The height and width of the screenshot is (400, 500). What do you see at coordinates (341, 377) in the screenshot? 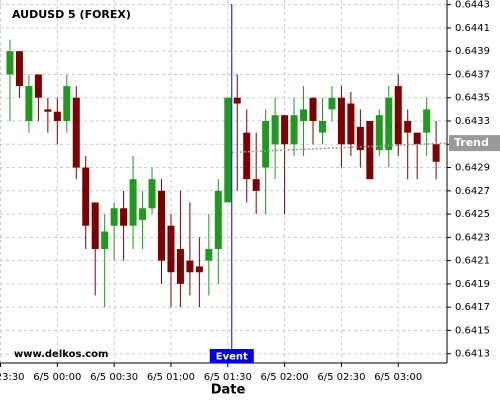
I see `x-tick-label: 6/5 02:30` at bounding box center [341, 377].